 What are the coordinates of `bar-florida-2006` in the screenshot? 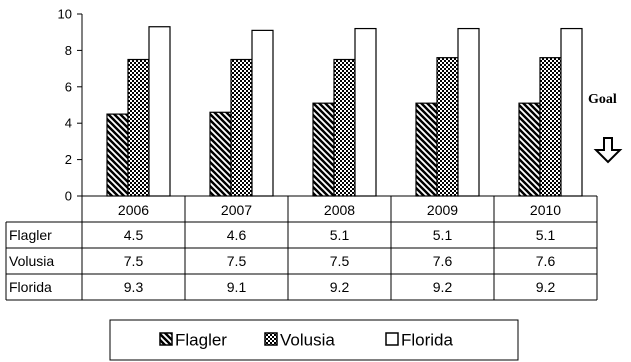 It's located at (159, 111).